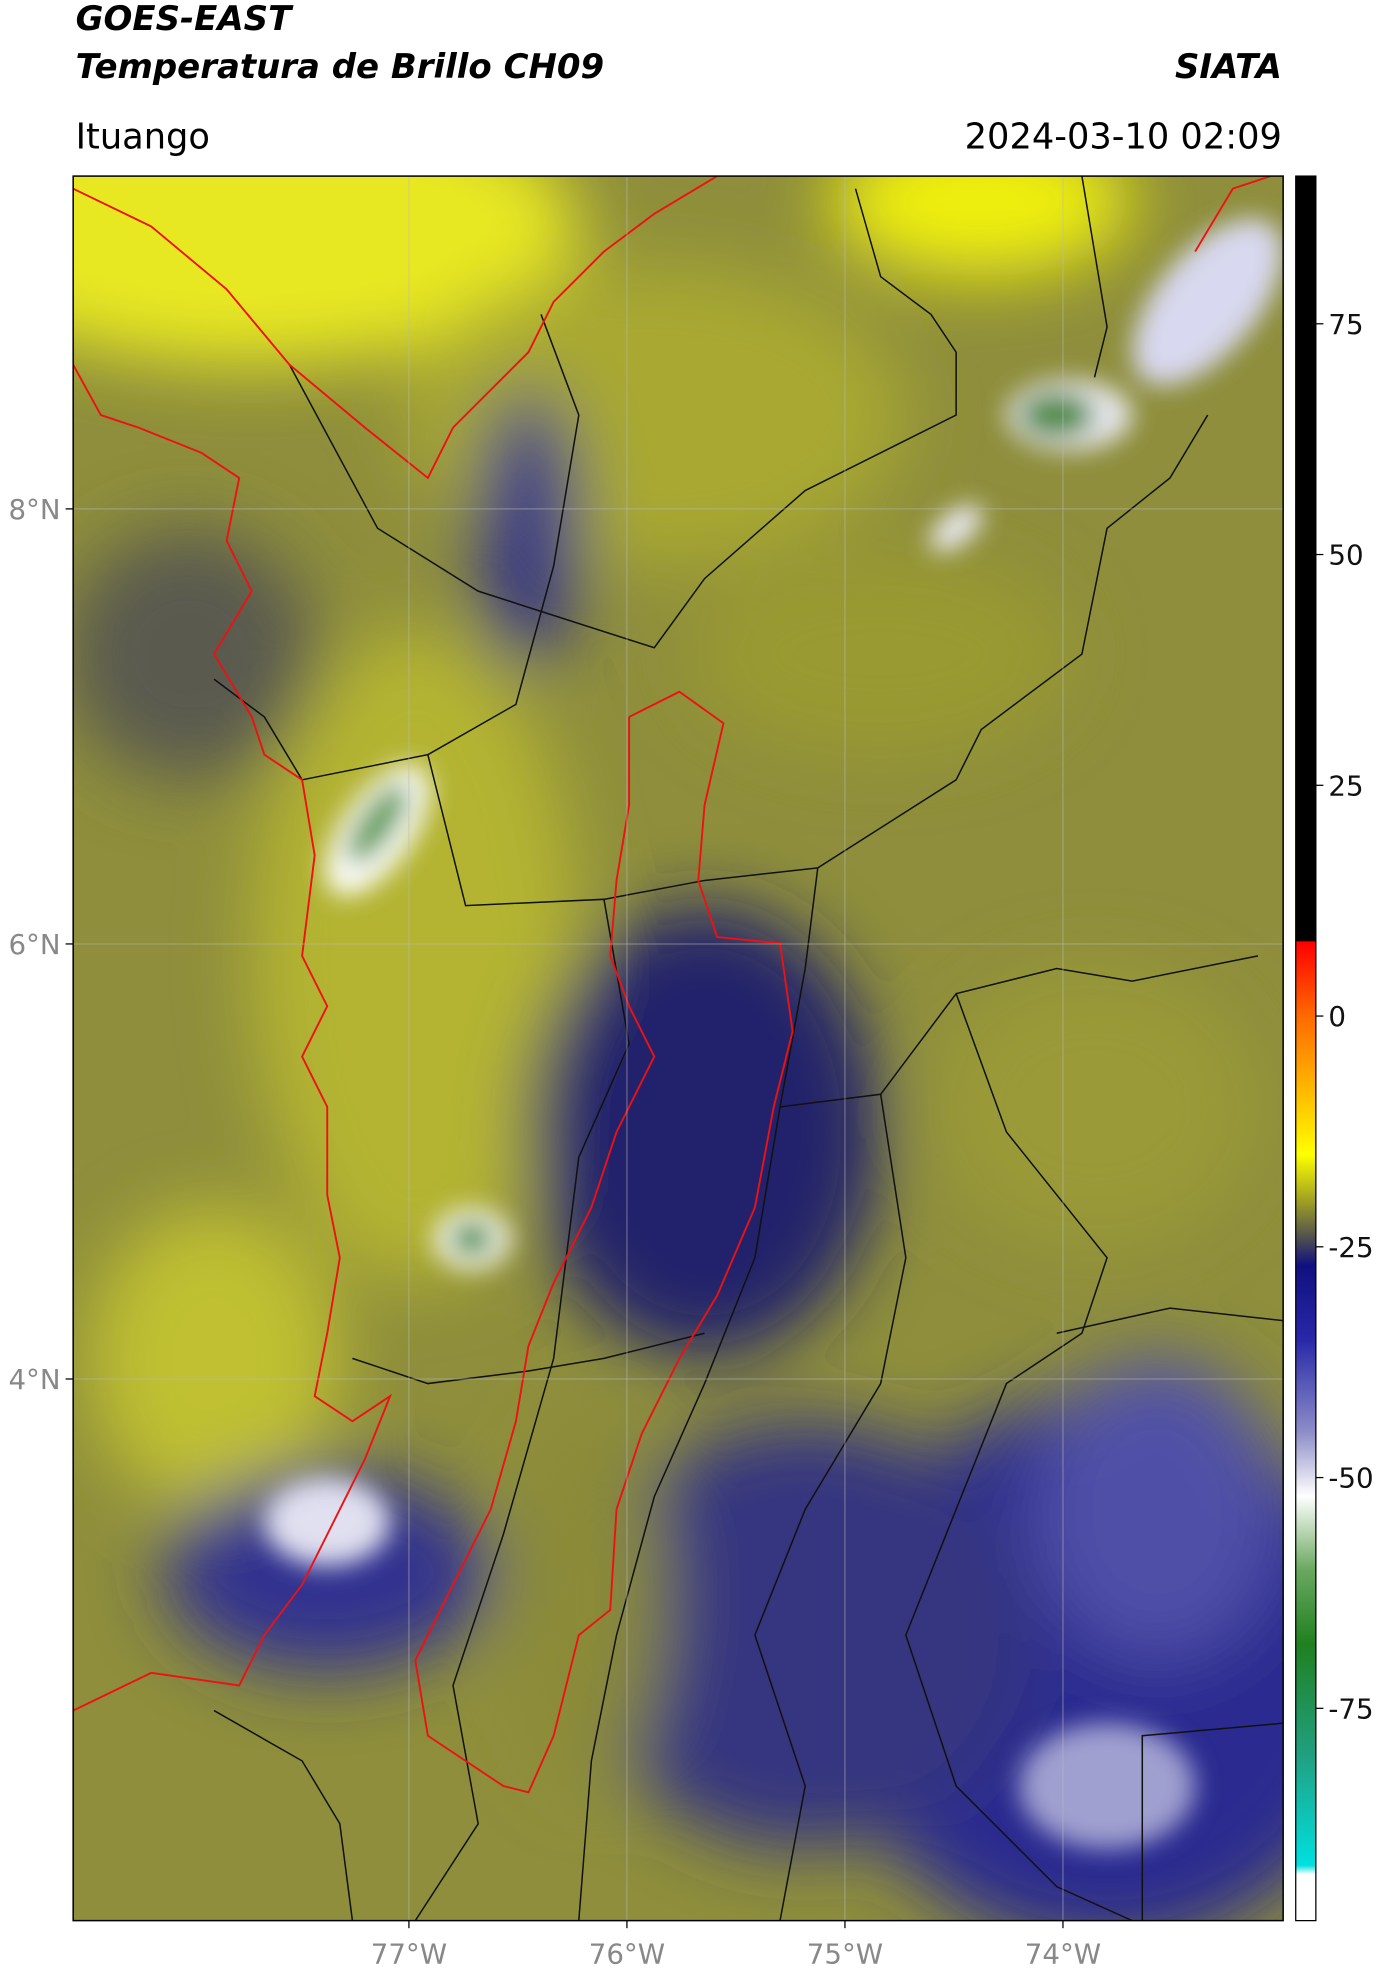 The height and width of the screenshot is (1981, 1384). What do you see at coordinates (845, 1953) in the screenshot?
I see `x-tick-label: 75°W` at bounding box center [845, 1953].